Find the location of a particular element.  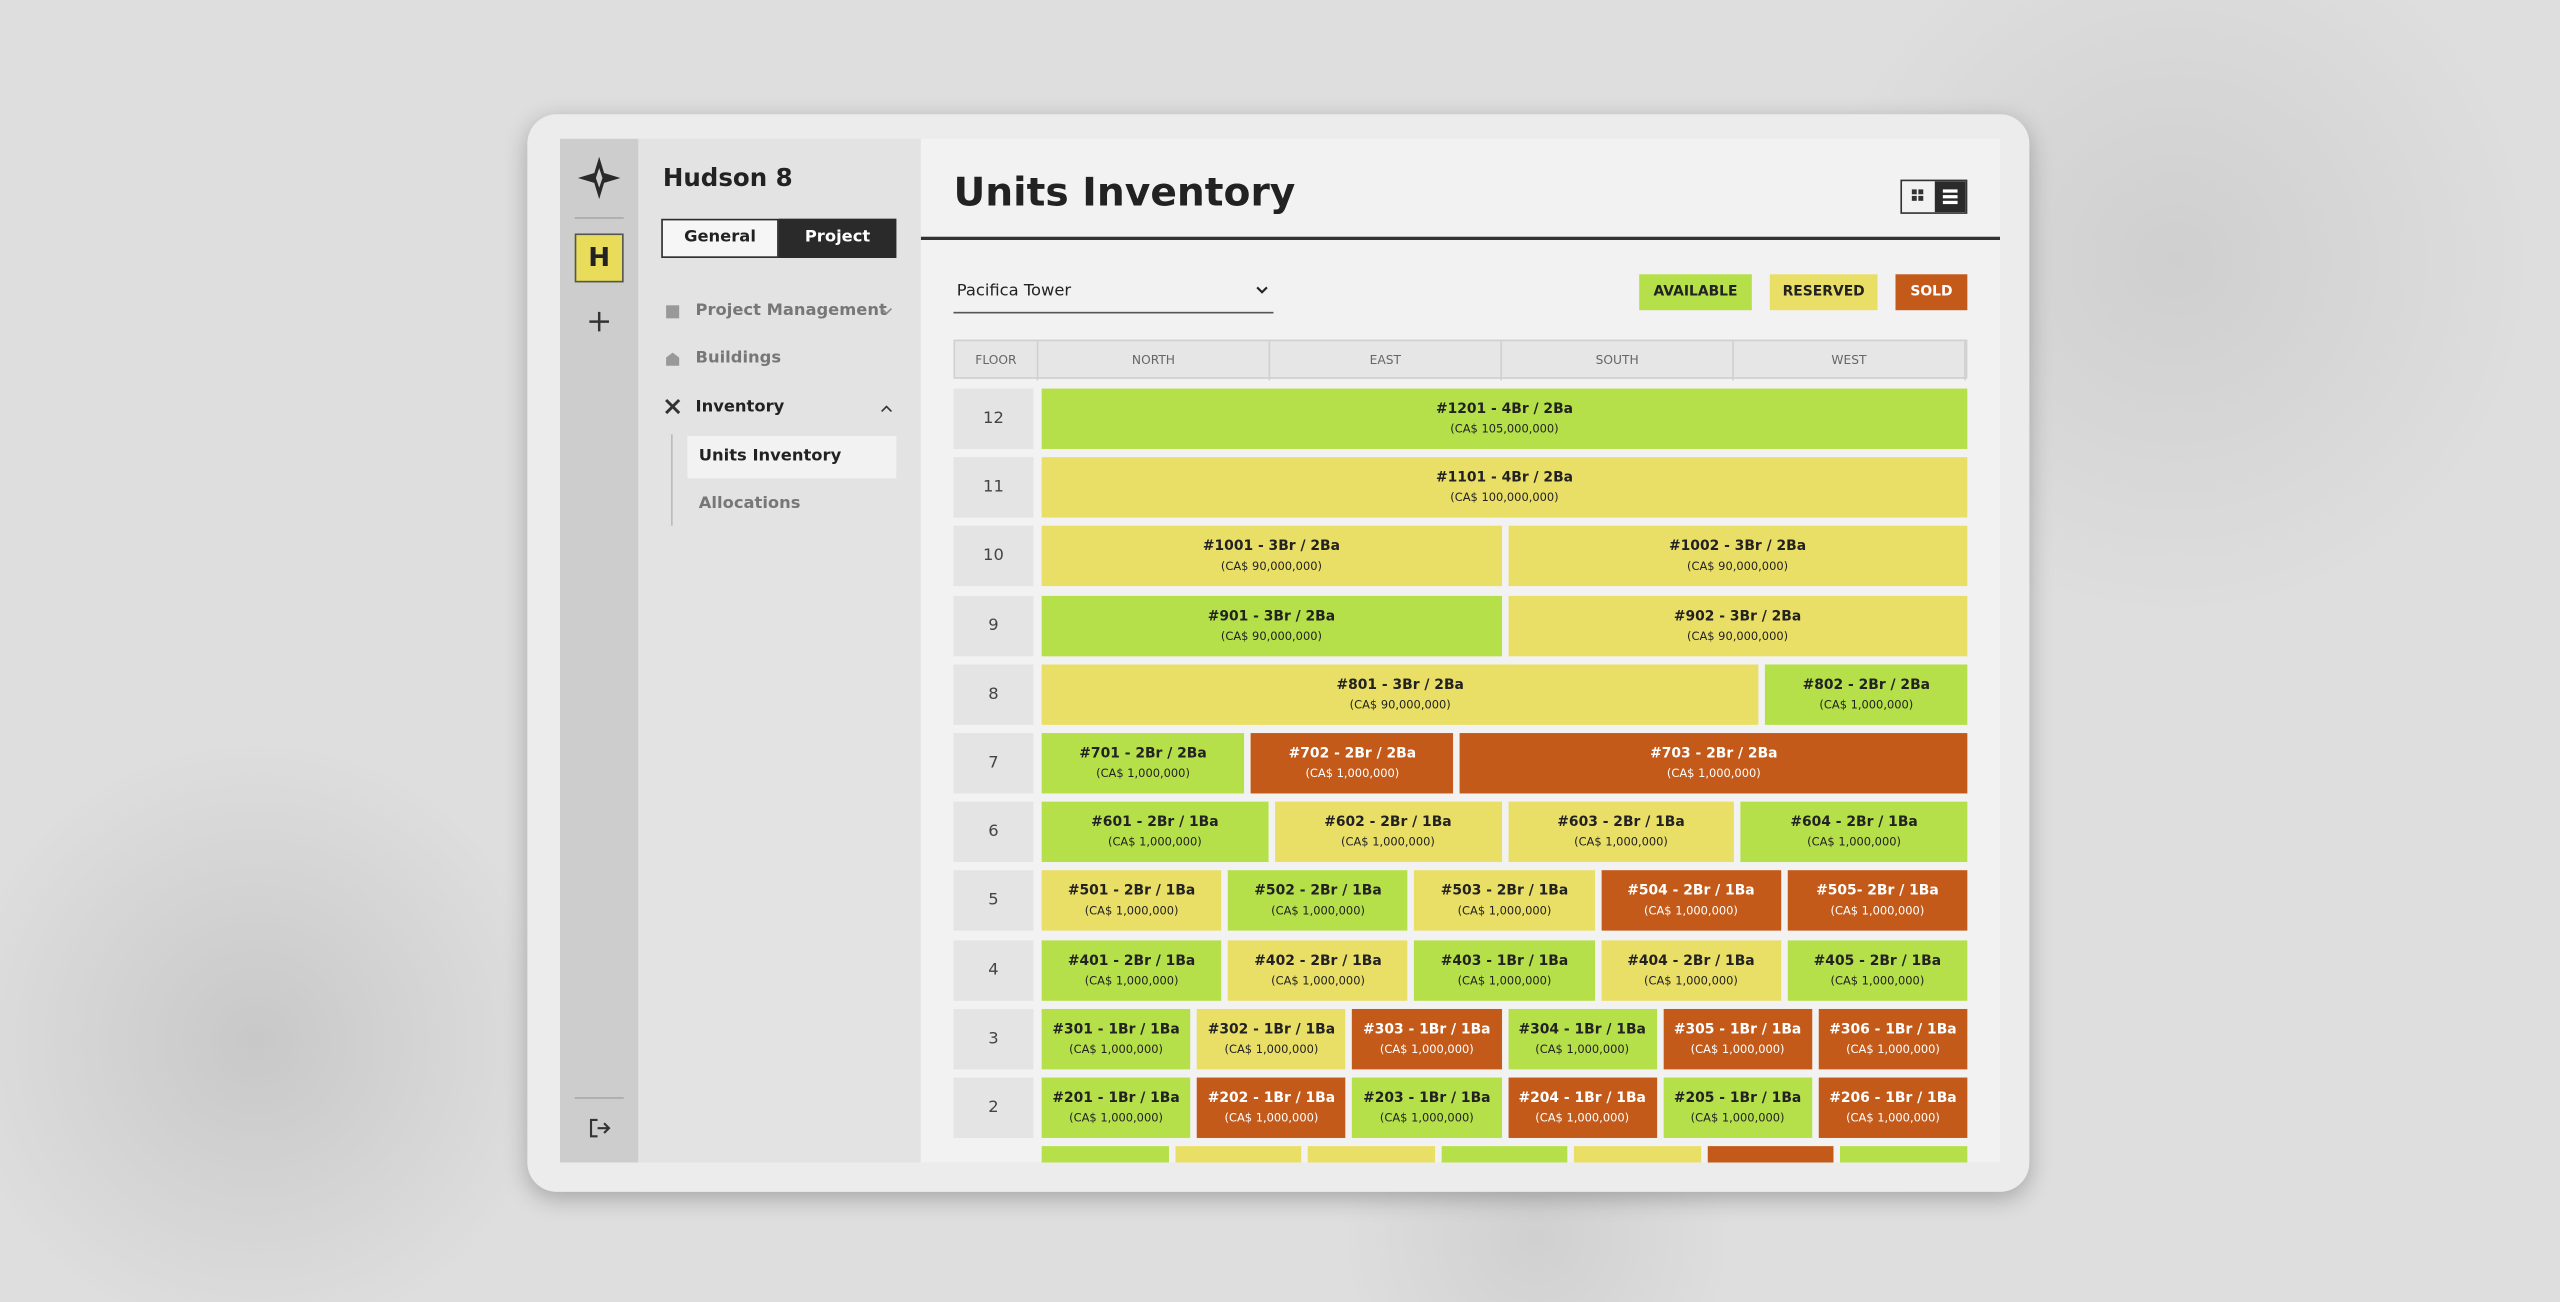

unit-cell: #202 - 1Br / 1Ba (CA$ 1,000,000) is located at coordinates (1271, 1107).